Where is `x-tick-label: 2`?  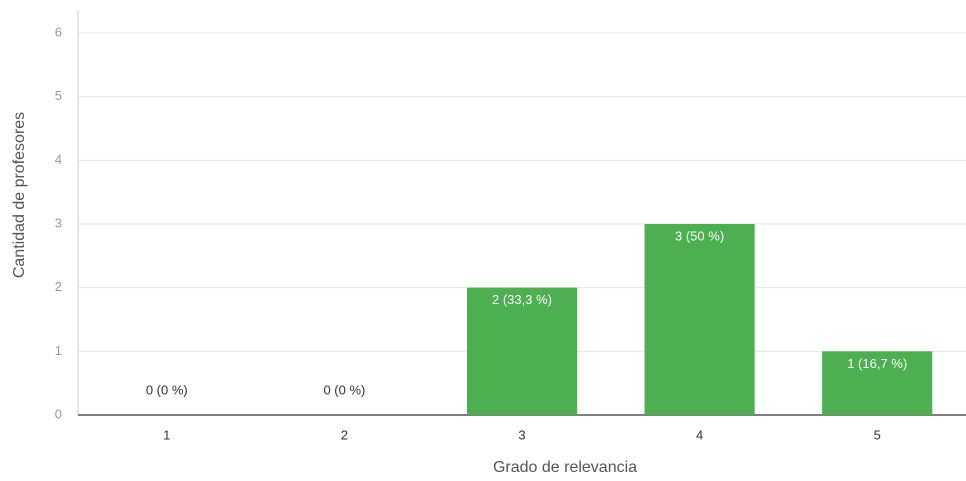
x-tick-label: 2 is located at coordinates (344, 434).